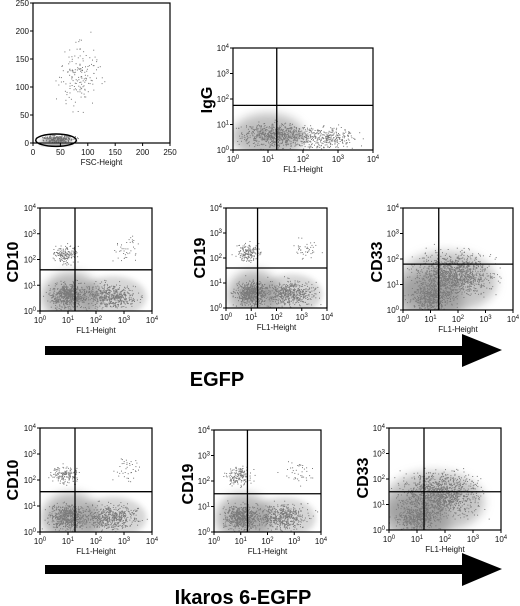  I want to click on arrow-ikaros: Ikaros 6-EGFP, so click(273, 579).